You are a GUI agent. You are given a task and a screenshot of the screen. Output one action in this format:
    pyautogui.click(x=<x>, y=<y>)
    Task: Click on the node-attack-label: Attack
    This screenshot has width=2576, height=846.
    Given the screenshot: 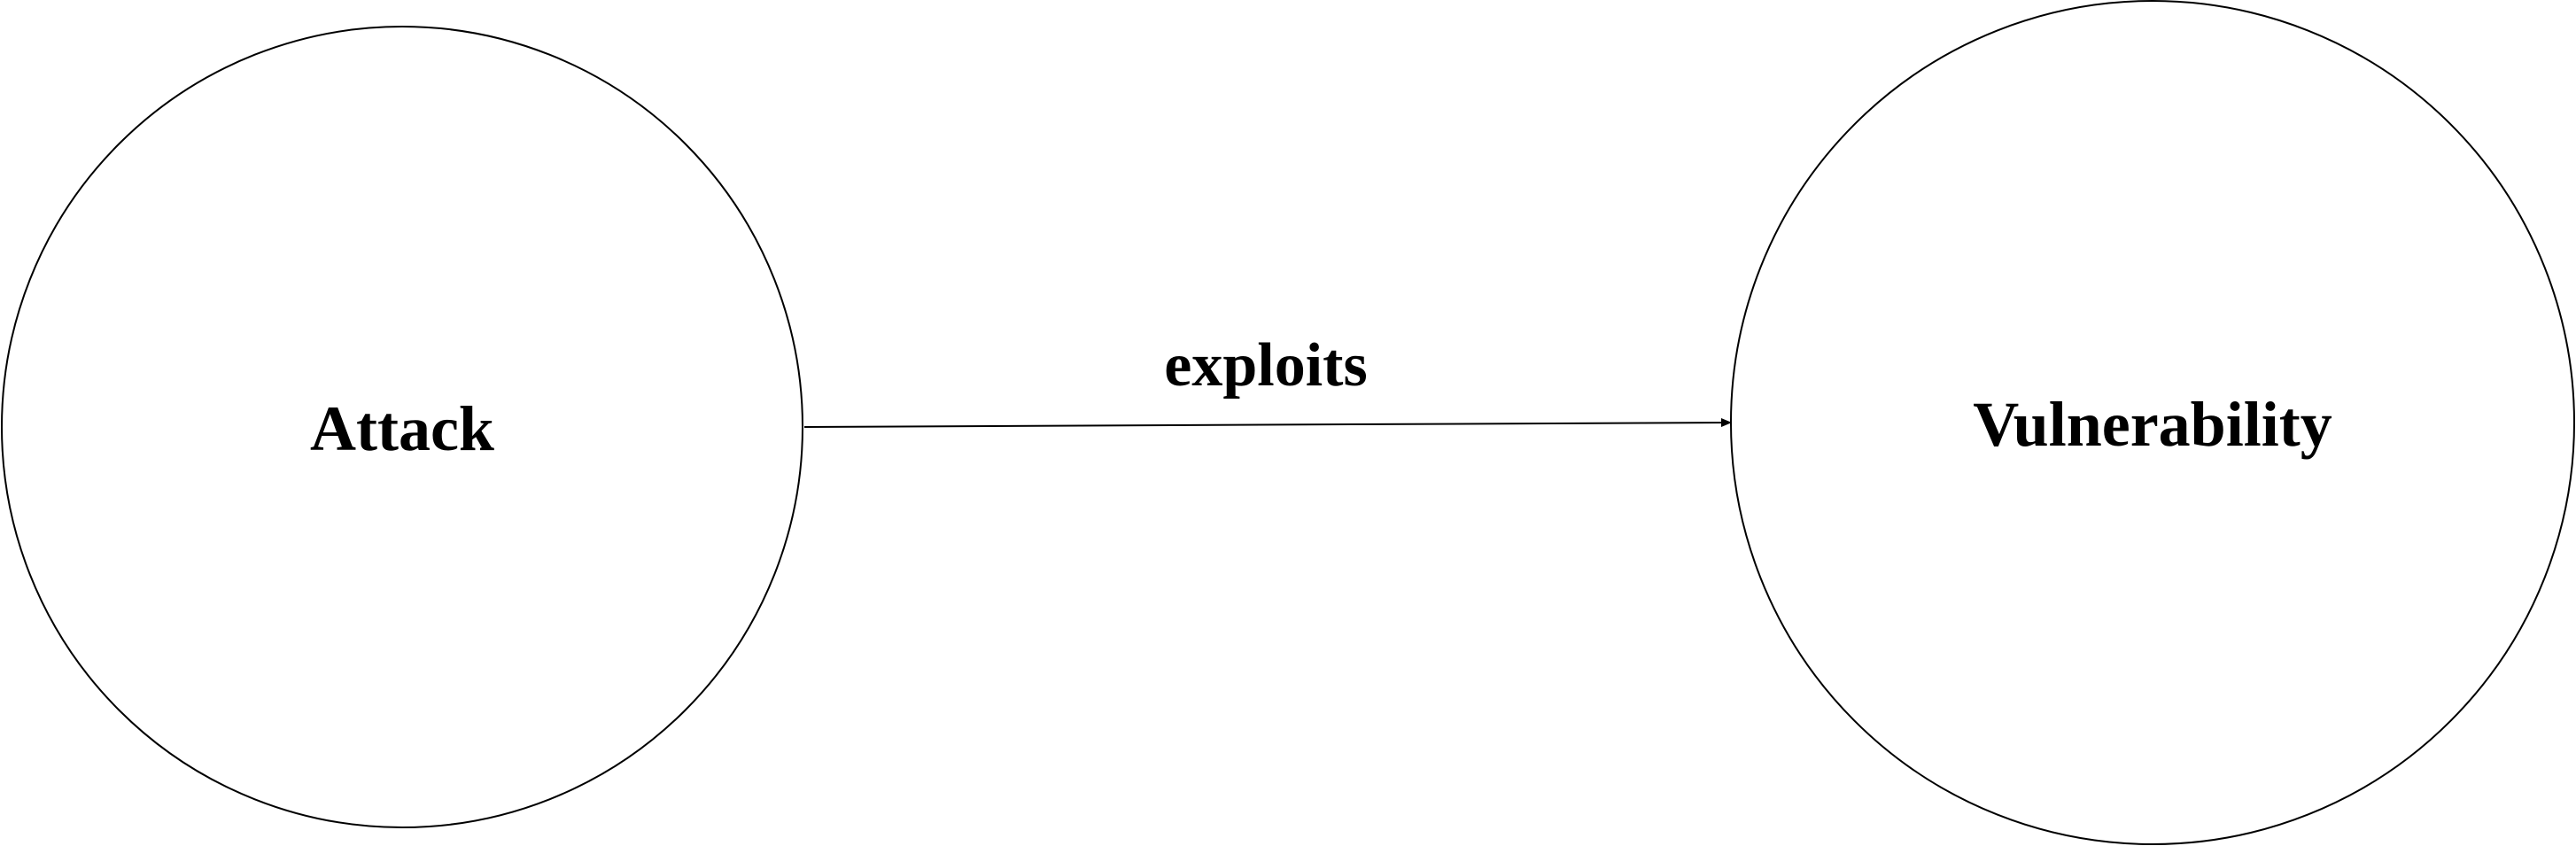 What is the action you would take?
    pyautogui.click(x=402, y=428)
    